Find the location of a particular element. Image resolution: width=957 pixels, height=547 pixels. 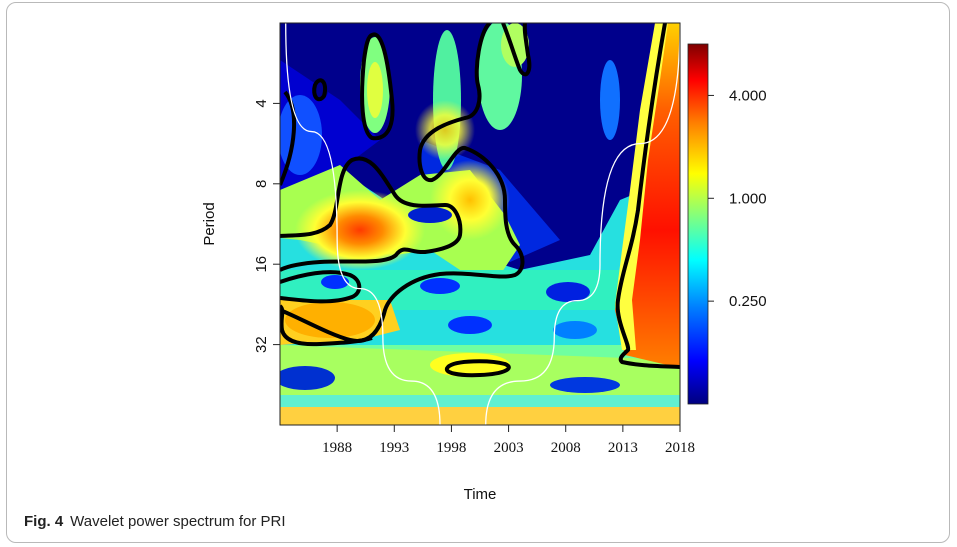

y-axis: 4 8 16 32 is located at coordinates (267, 226).